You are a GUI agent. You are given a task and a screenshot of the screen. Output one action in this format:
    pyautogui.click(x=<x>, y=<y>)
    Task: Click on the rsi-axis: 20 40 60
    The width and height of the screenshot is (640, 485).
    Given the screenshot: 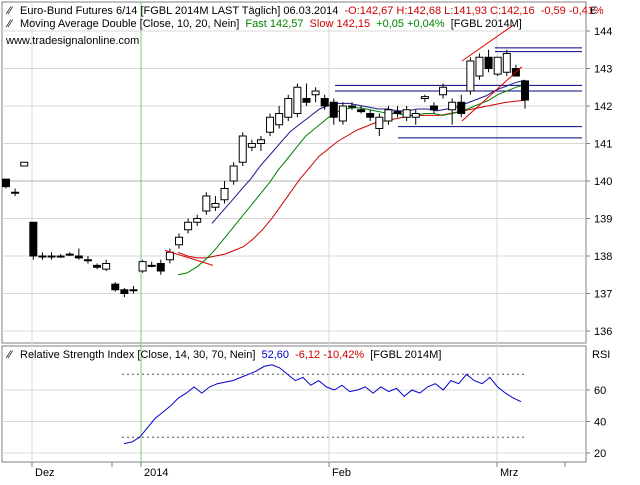 What is the action you would take?
    pyautogui.click(x=596, y=422)
    